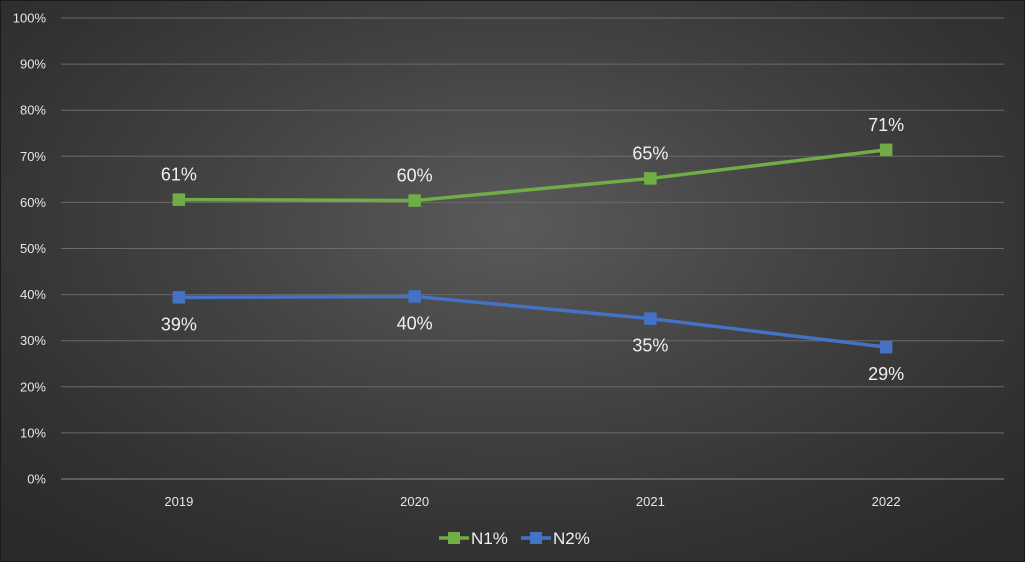  I want to click on x-tick-label: 2022, so click(886, 501).